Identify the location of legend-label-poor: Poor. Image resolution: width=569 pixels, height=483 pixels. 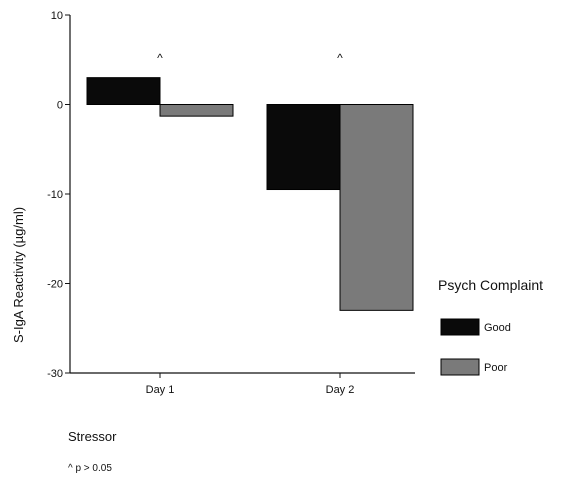
(496, 368).